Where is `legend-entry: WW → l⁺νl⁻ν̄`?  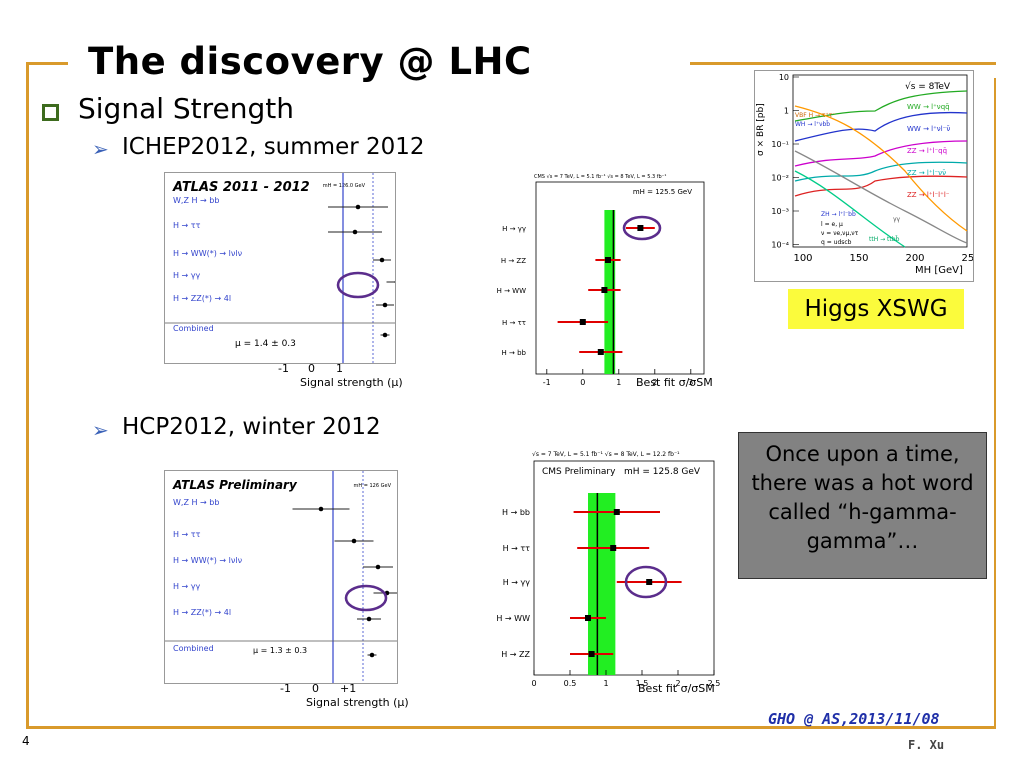
legend-entry: WW → l⁺νl⁻ν̄ is located at coordinates (928, 129).